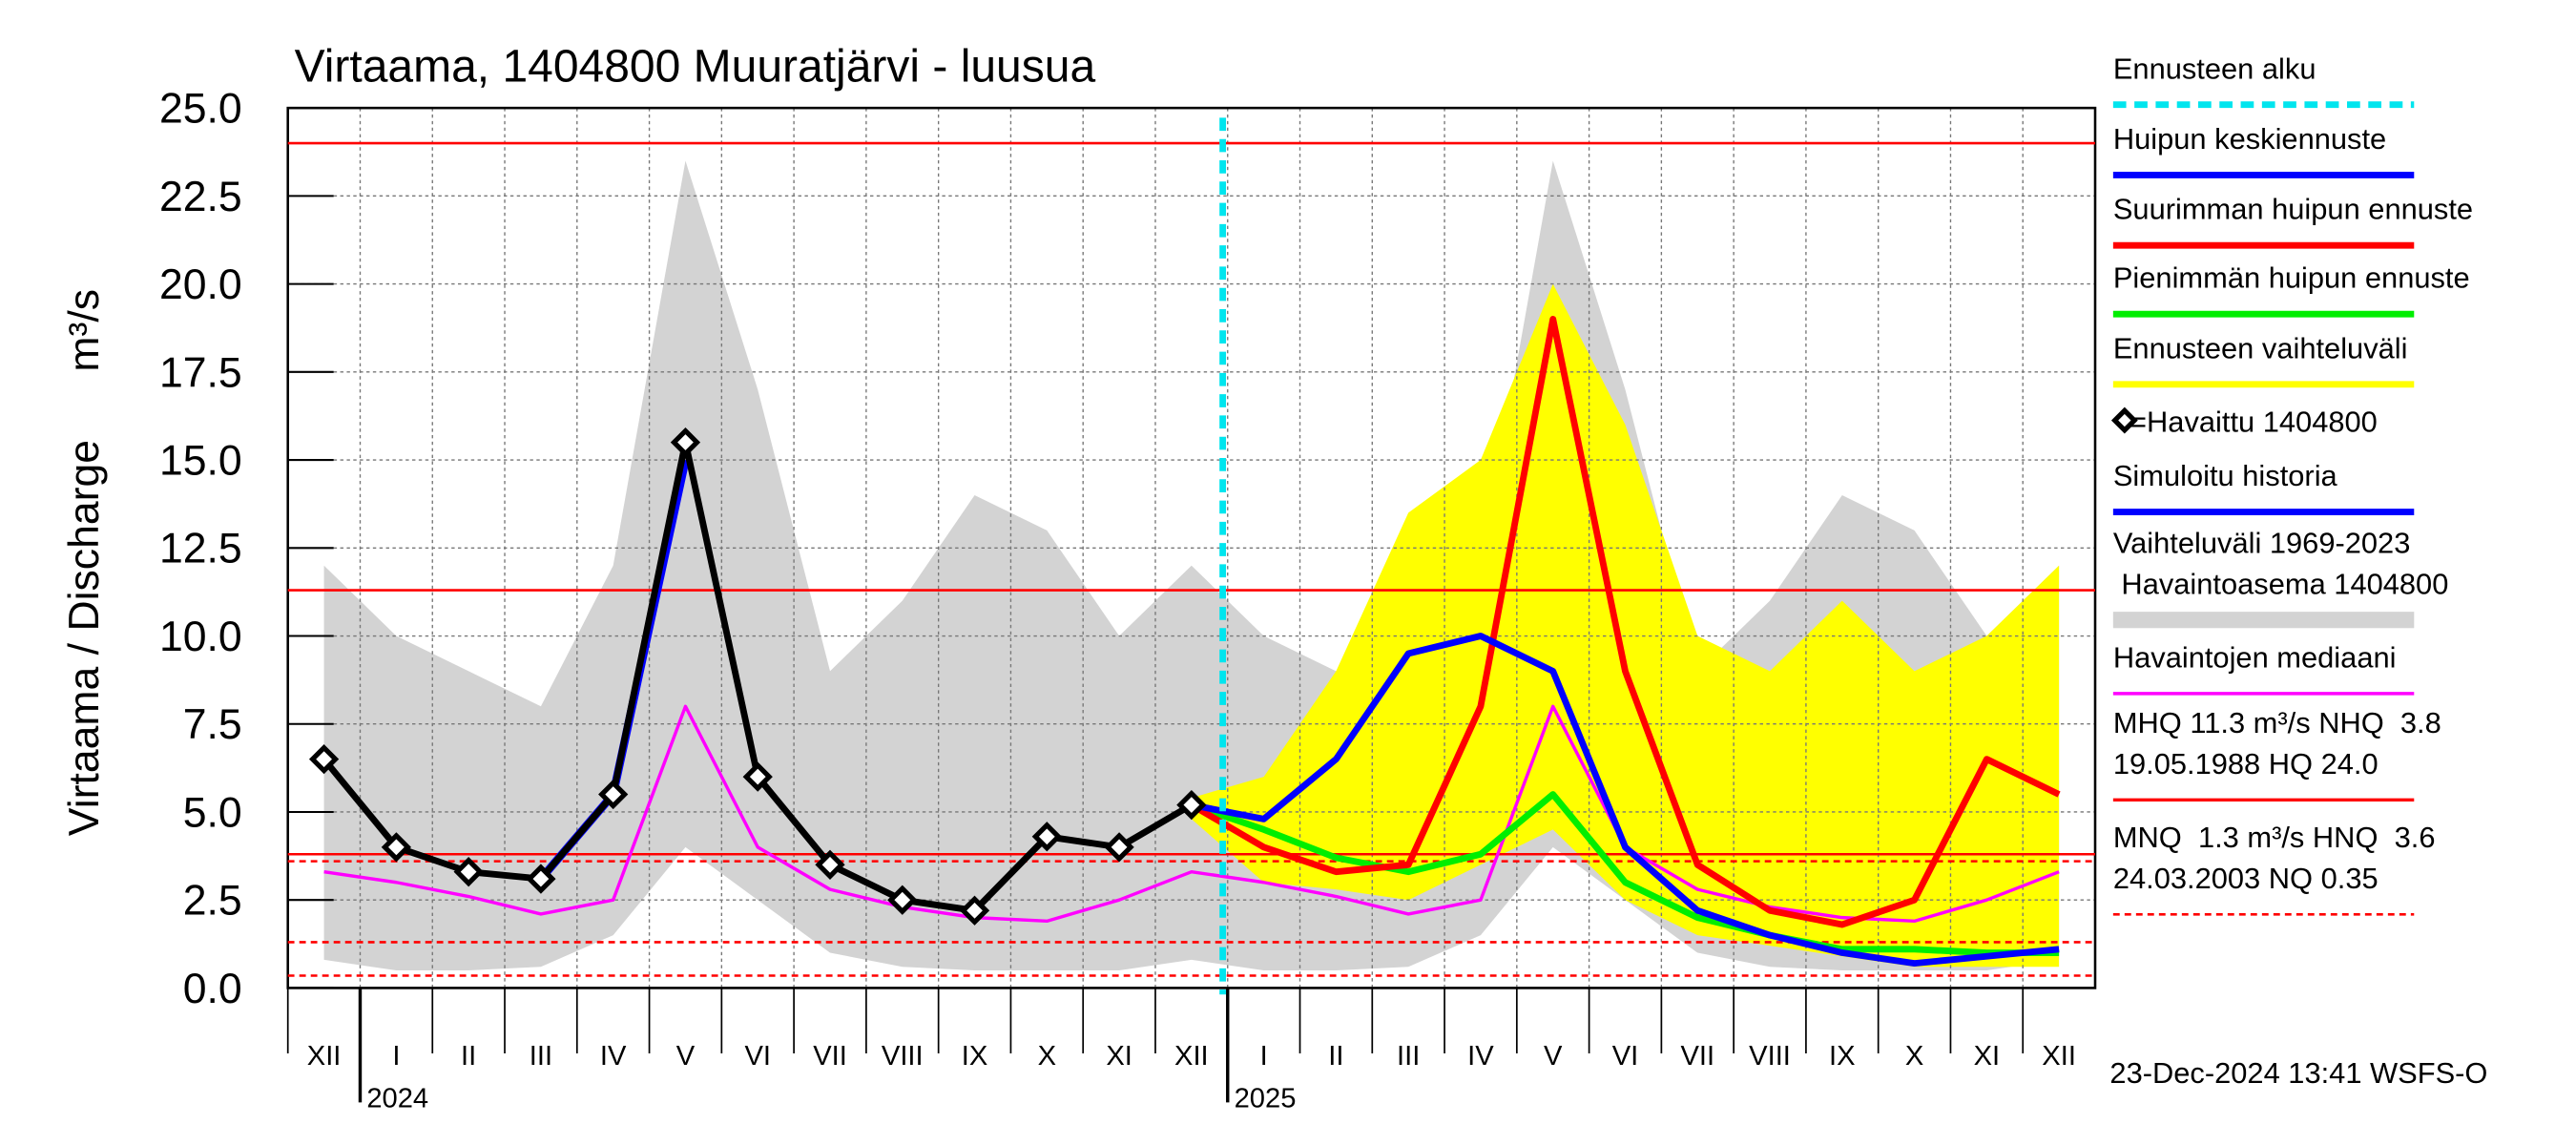  What do you see at coordinates (2274, 838) in the screenshot?
I see `legend-label: MNQ 1.3 m³/s HNQ 3.6` at bounding box center [2274, 838].